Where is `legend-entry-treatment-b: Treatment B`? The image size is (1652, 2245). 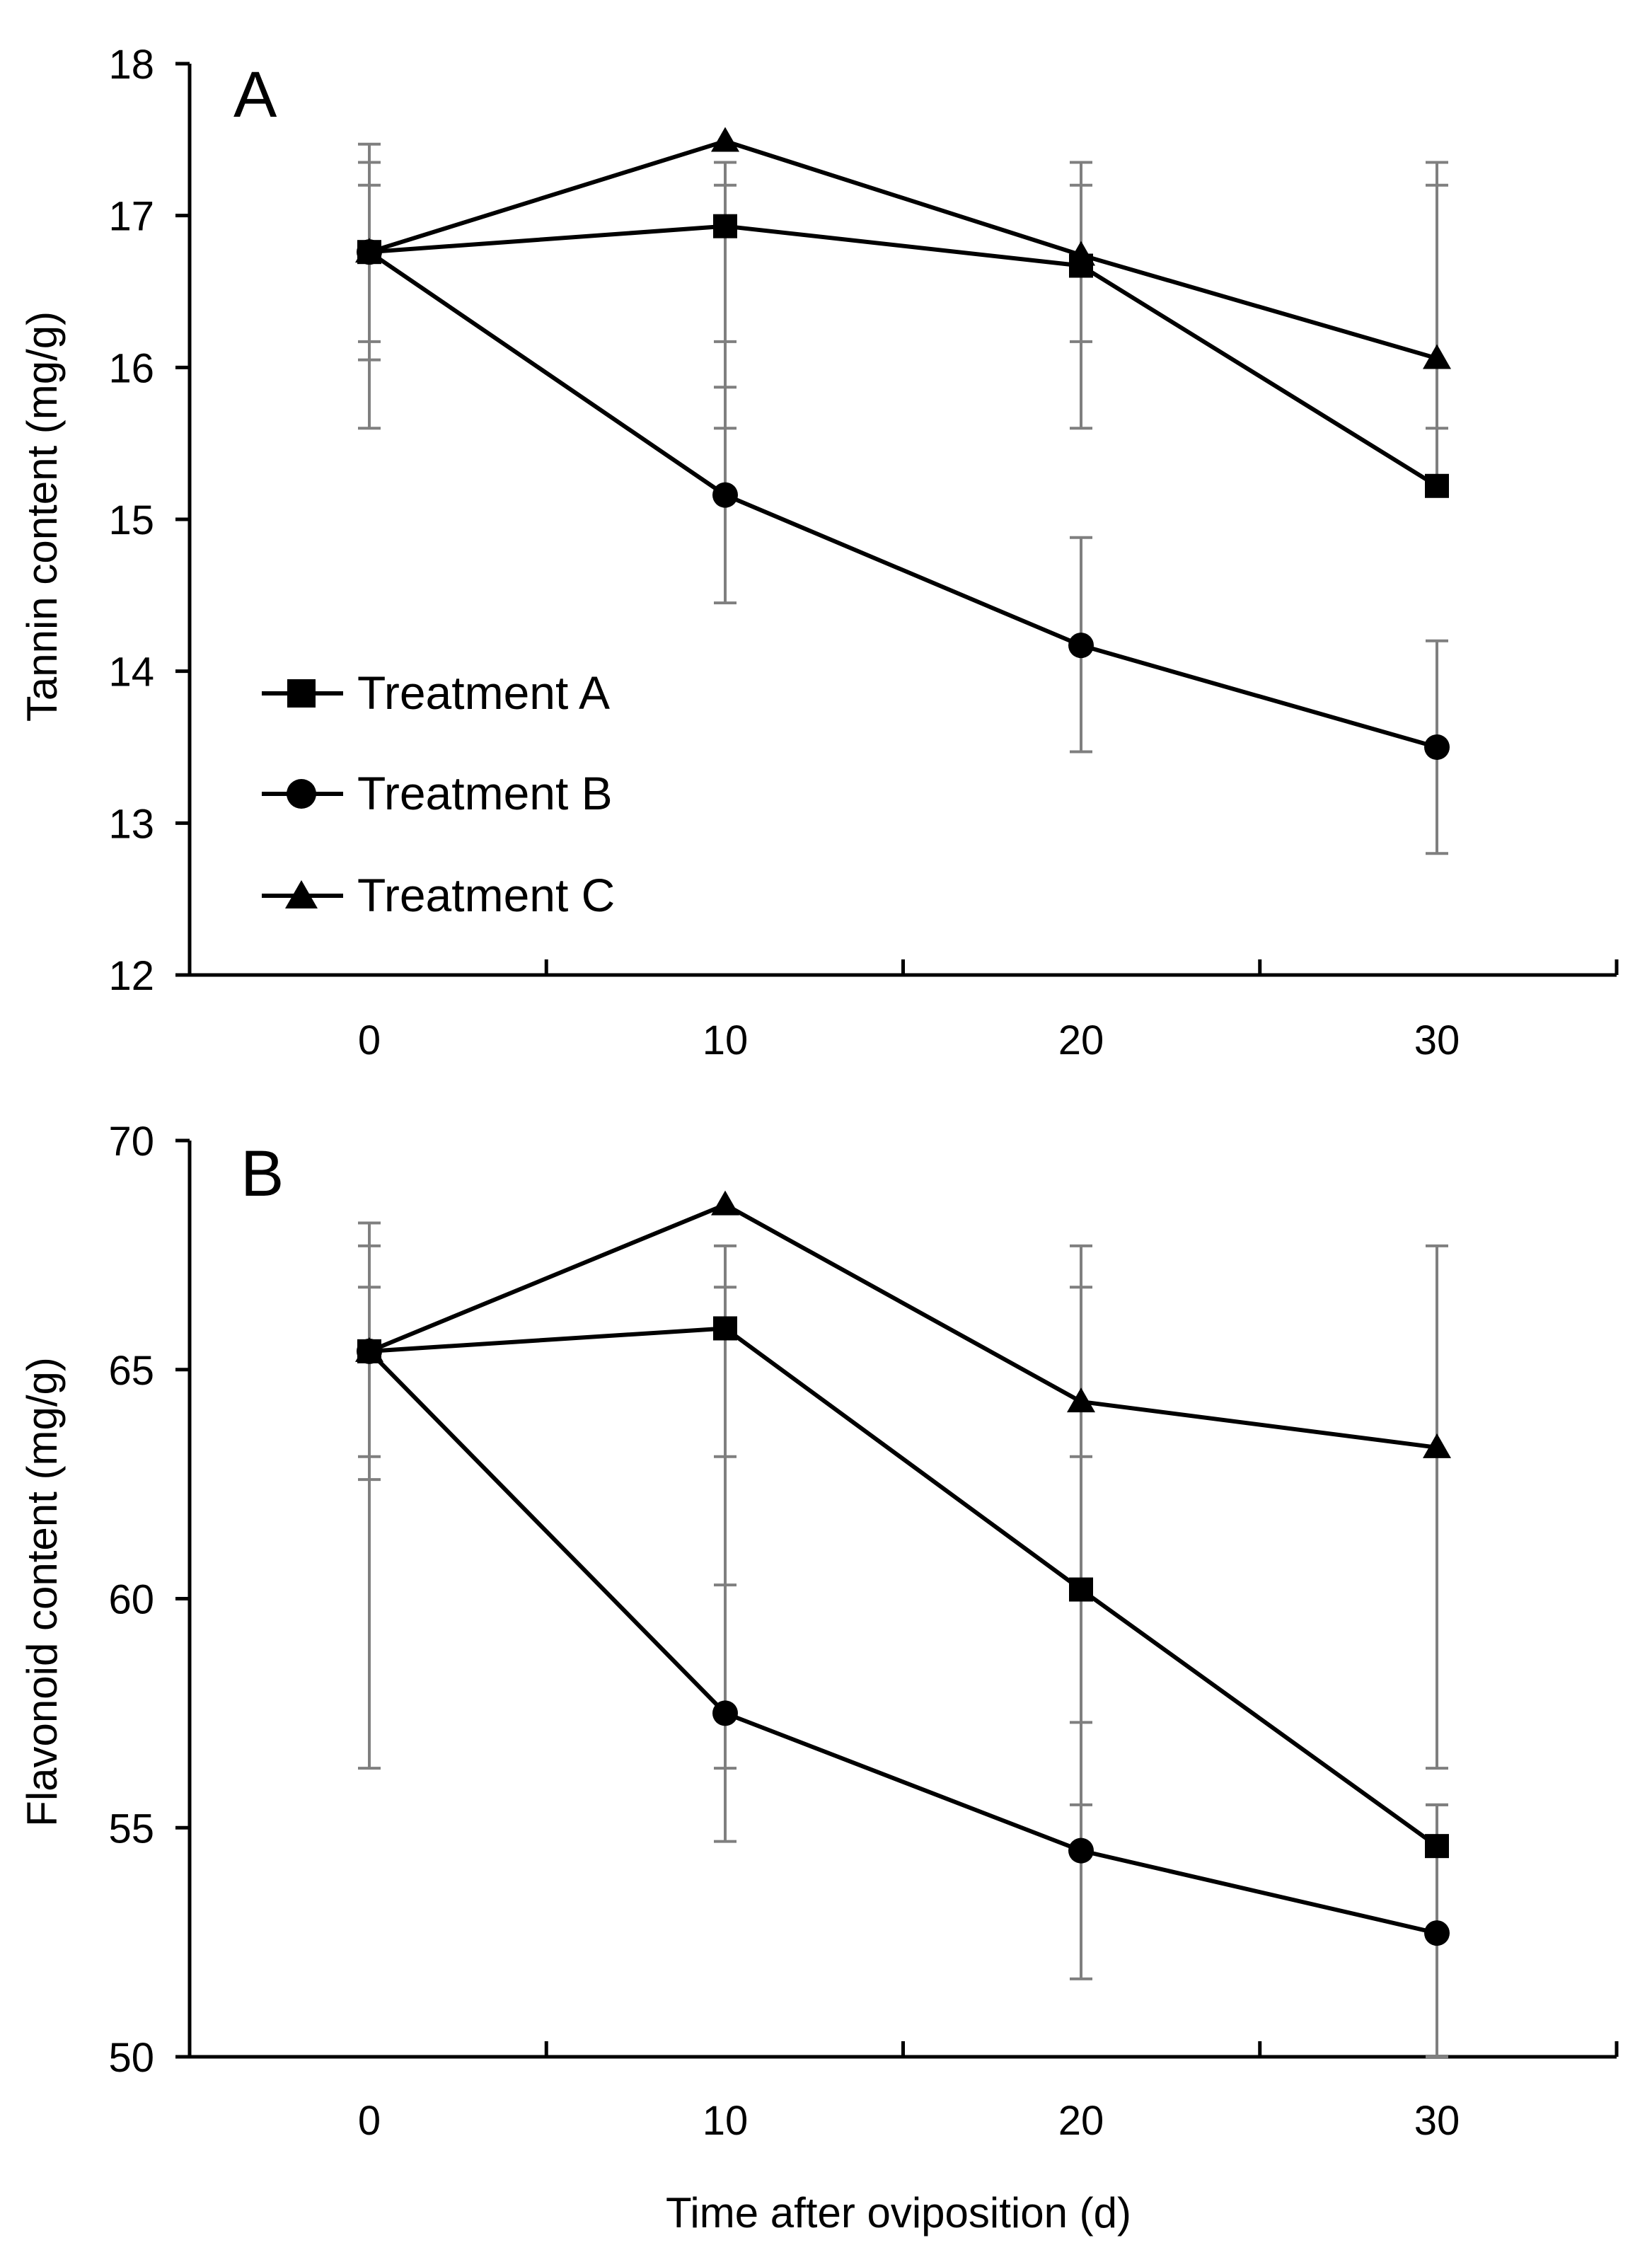
legend-entry-treatment-b: Treatment B is located at coordinates (438, 793).